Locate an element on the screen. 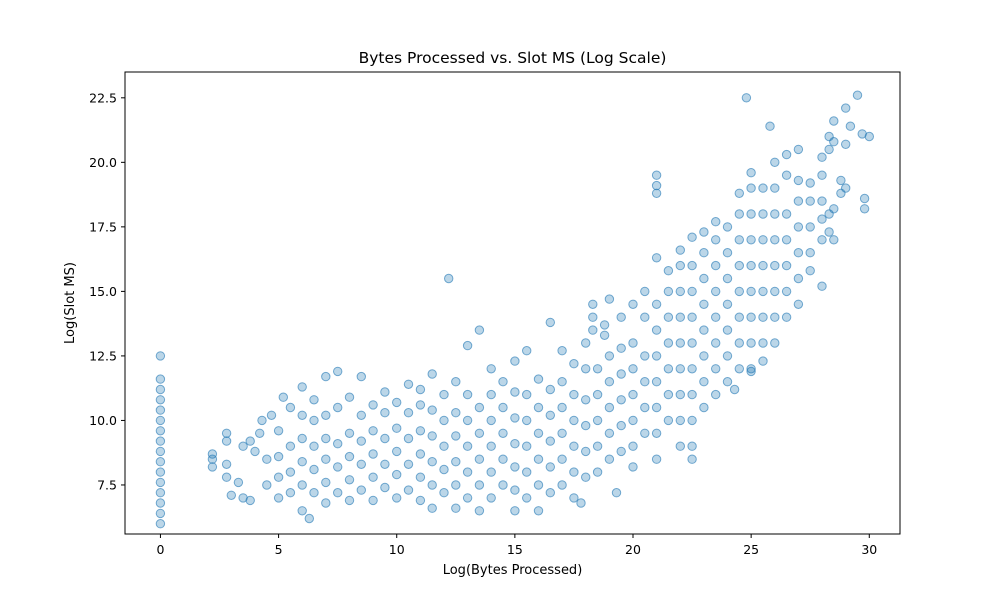 The image size is (1000, 600). x-tick-label: 25 is located at coordinates (751, 549).